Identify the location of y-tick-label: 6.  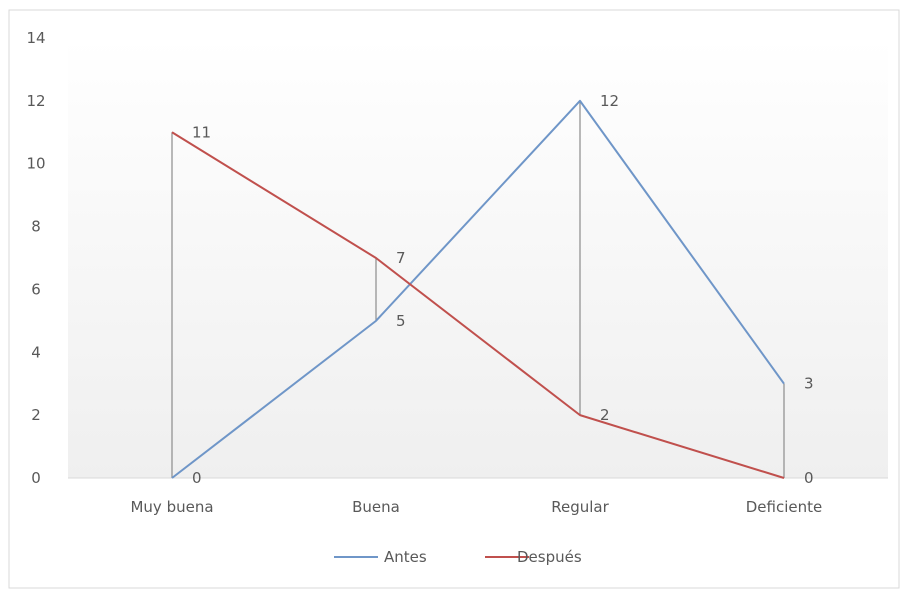
(36, 289).